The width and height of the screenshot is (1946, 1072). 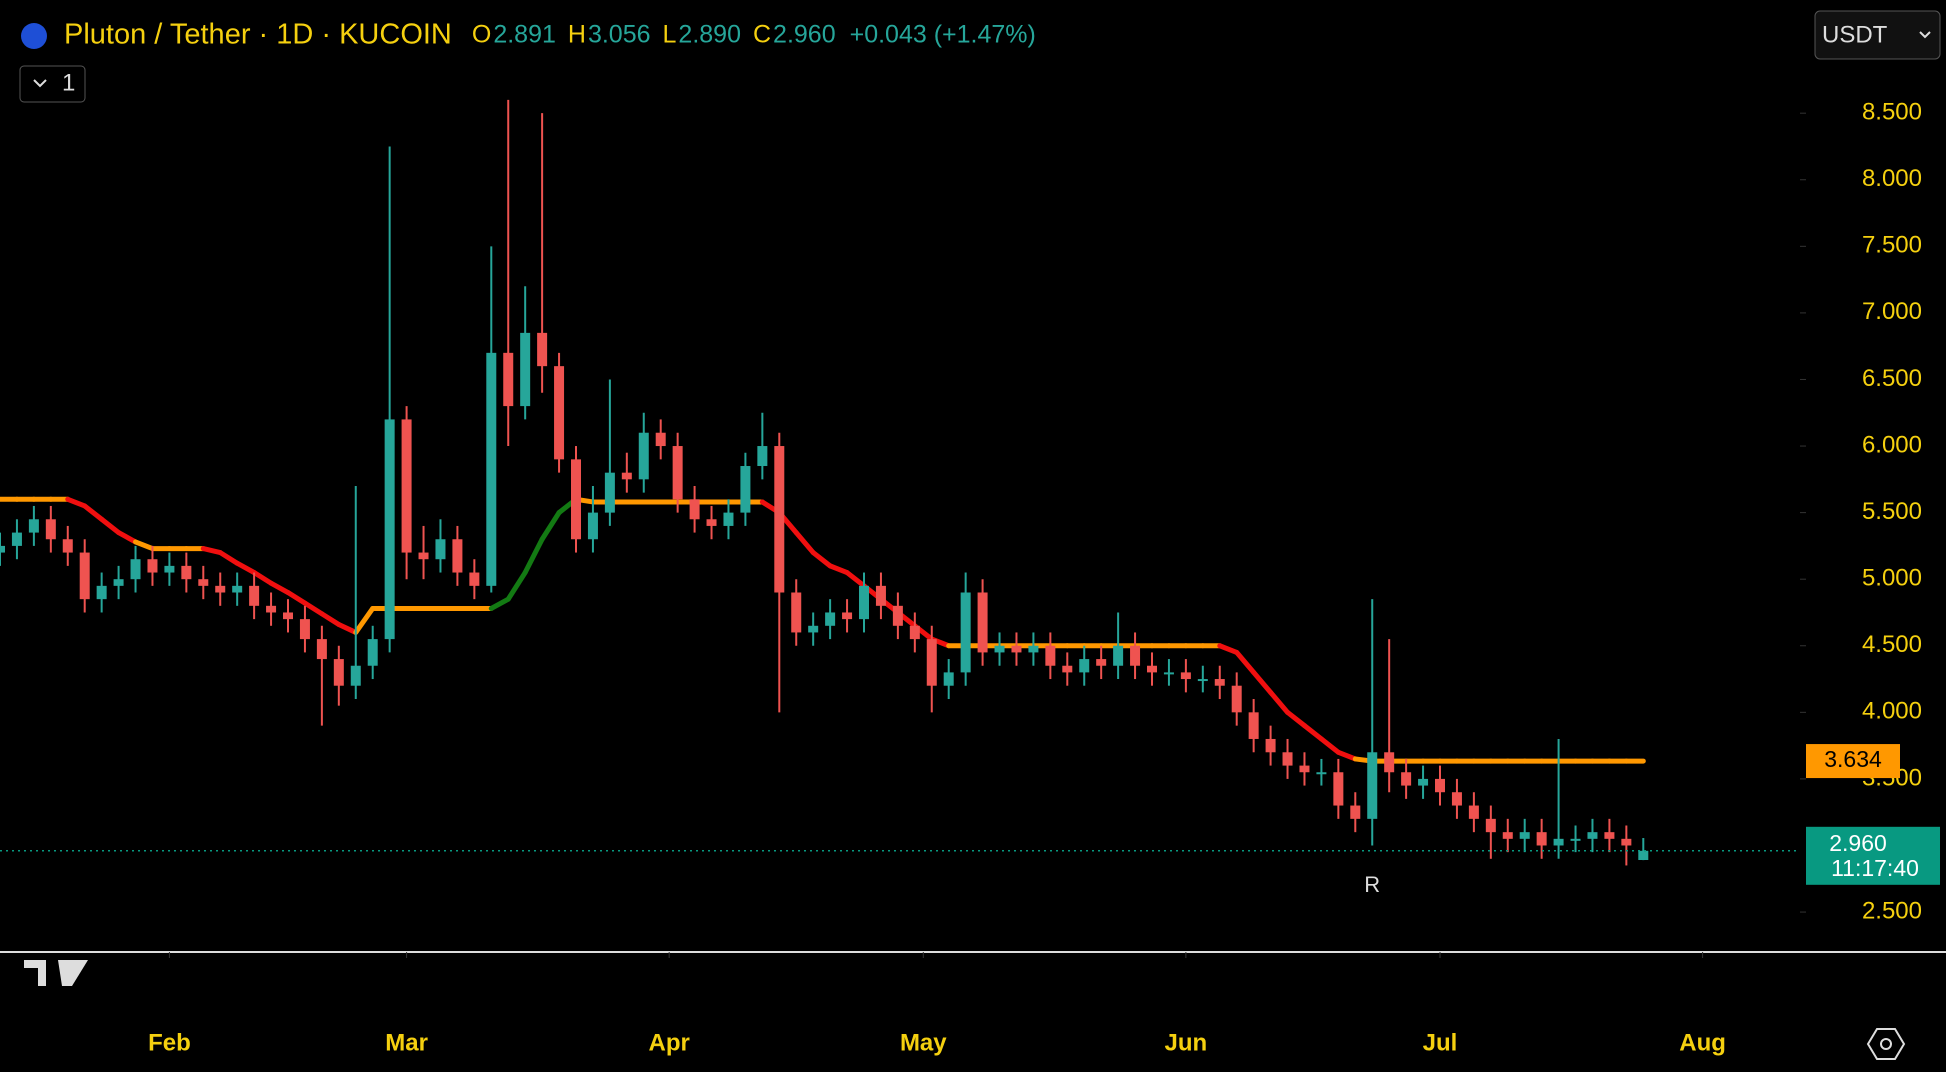 What do you see at coordinates (804, 35) in the screenshot?
I see `ohlc-value: 2.960` at bounding box center [804, 35].